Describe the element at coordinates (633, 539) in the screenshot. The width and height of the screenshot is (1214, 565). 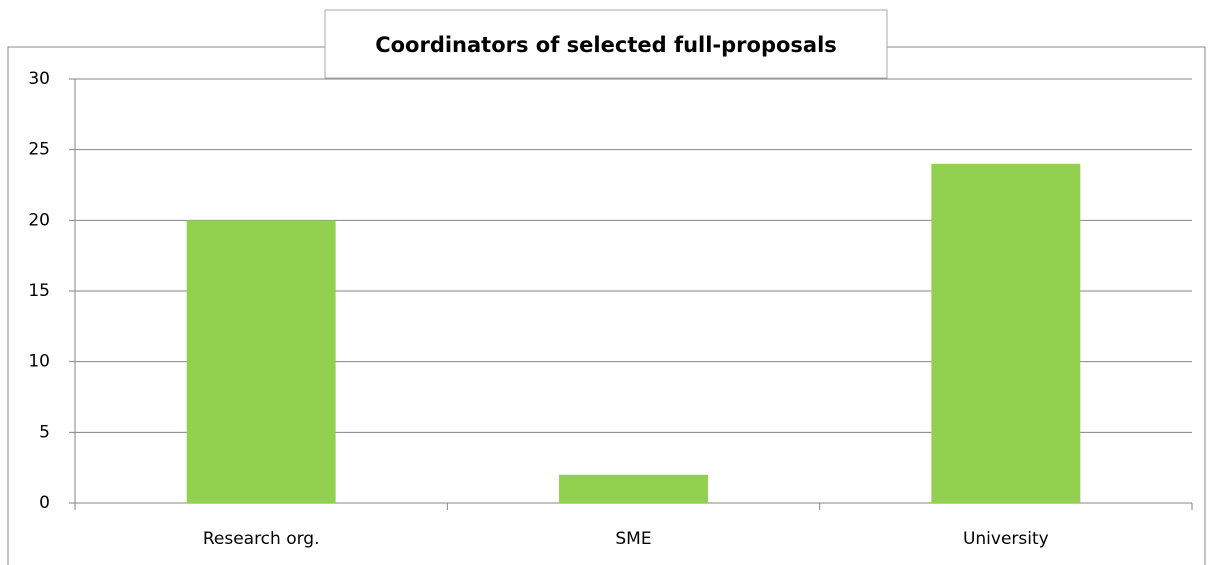
I see `x-tick-label: SME` at that location.